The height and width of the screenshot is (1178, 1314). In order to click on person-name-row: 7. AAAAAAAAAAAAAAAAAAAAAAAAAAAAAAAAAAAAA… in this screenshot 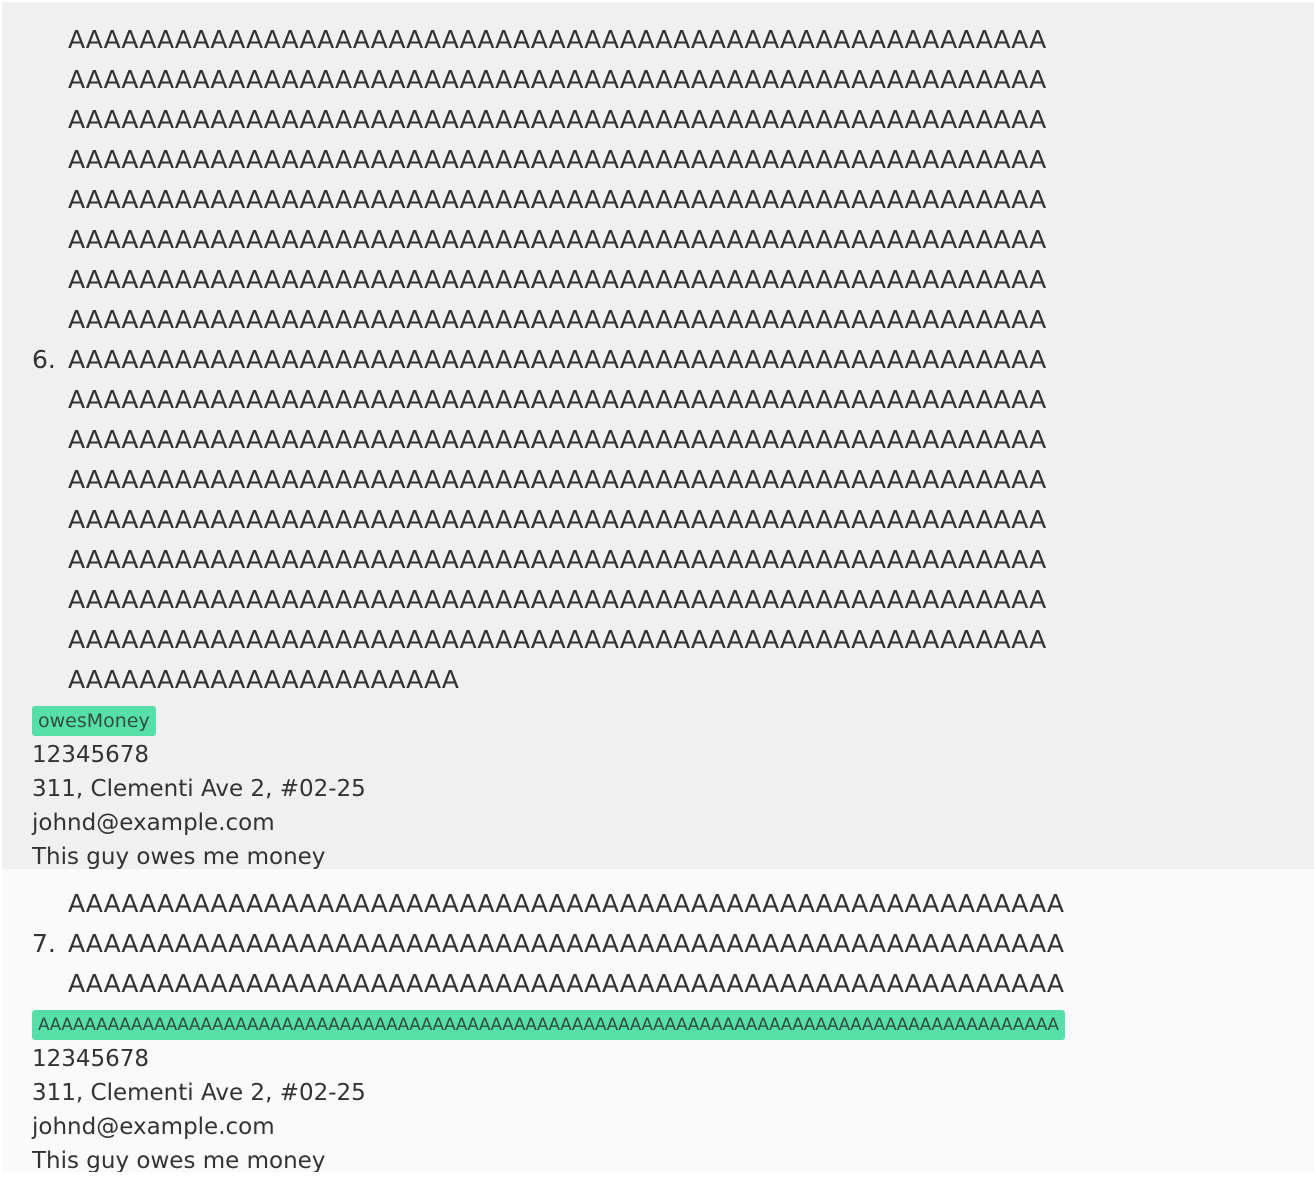, I will do `click(658, 944)`.